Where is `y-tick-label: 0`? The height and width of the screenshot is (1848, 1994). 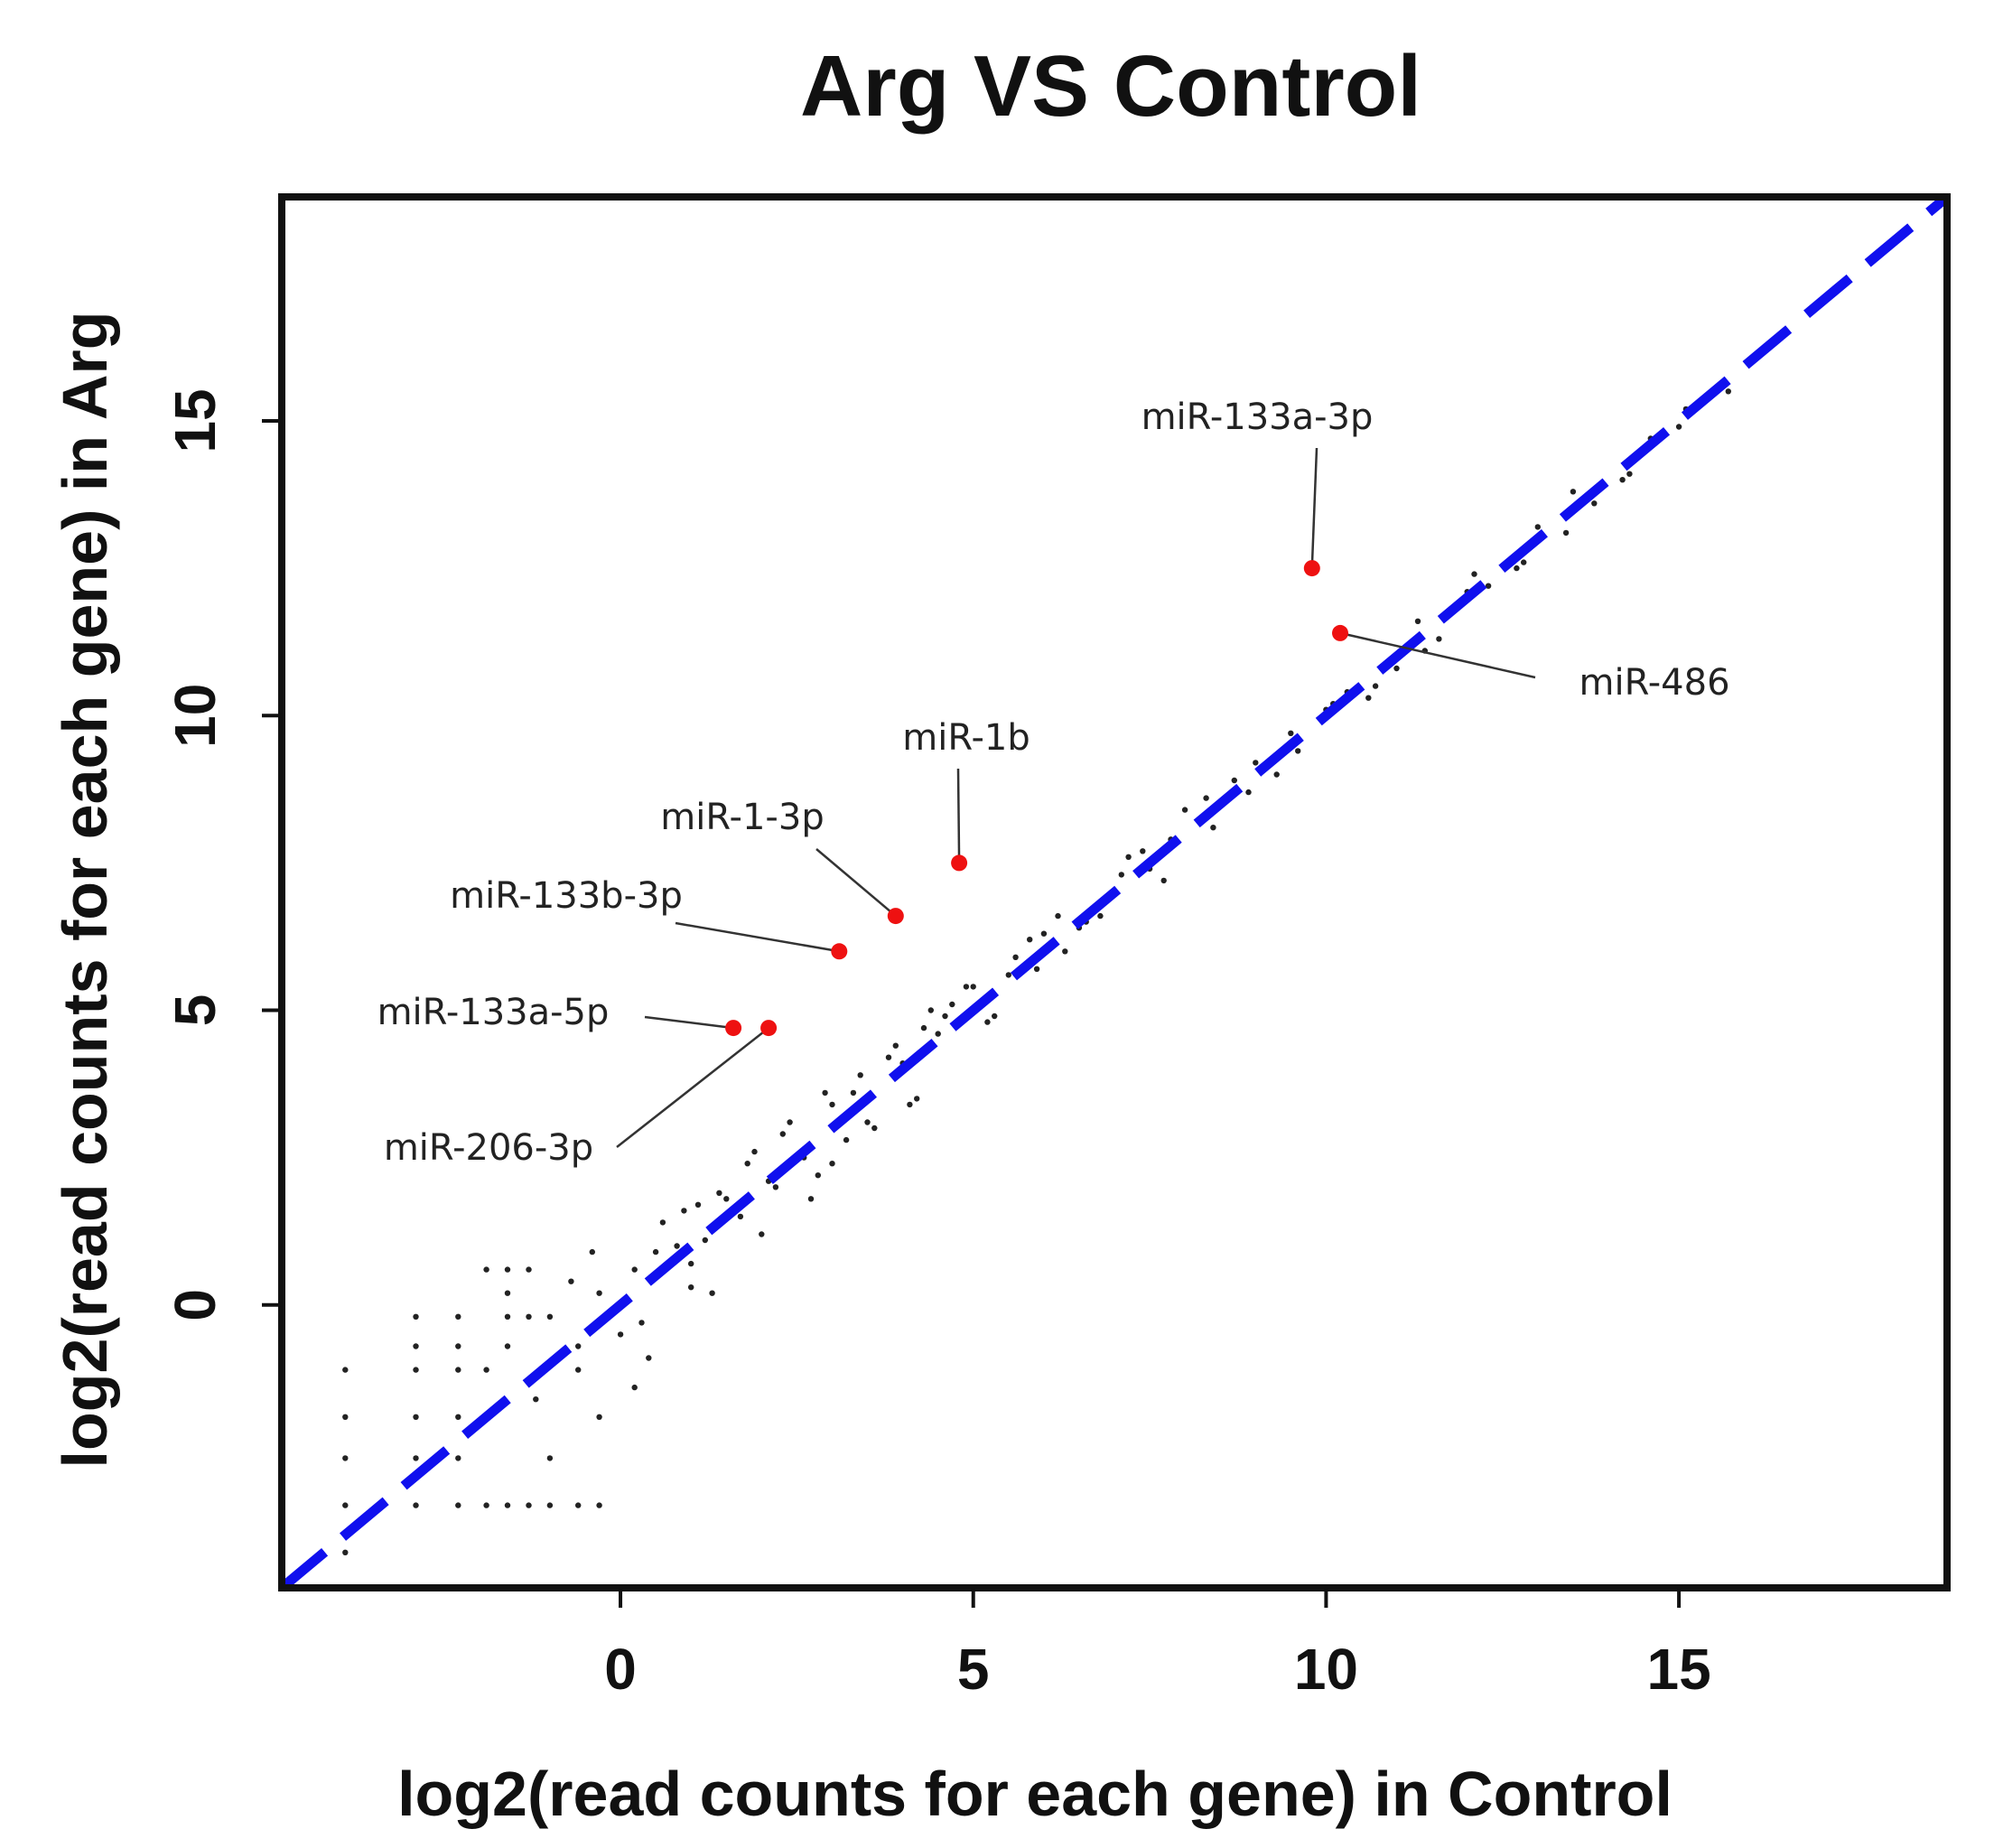
y-tick-label: 0 is located at coordinates (195, 1305).